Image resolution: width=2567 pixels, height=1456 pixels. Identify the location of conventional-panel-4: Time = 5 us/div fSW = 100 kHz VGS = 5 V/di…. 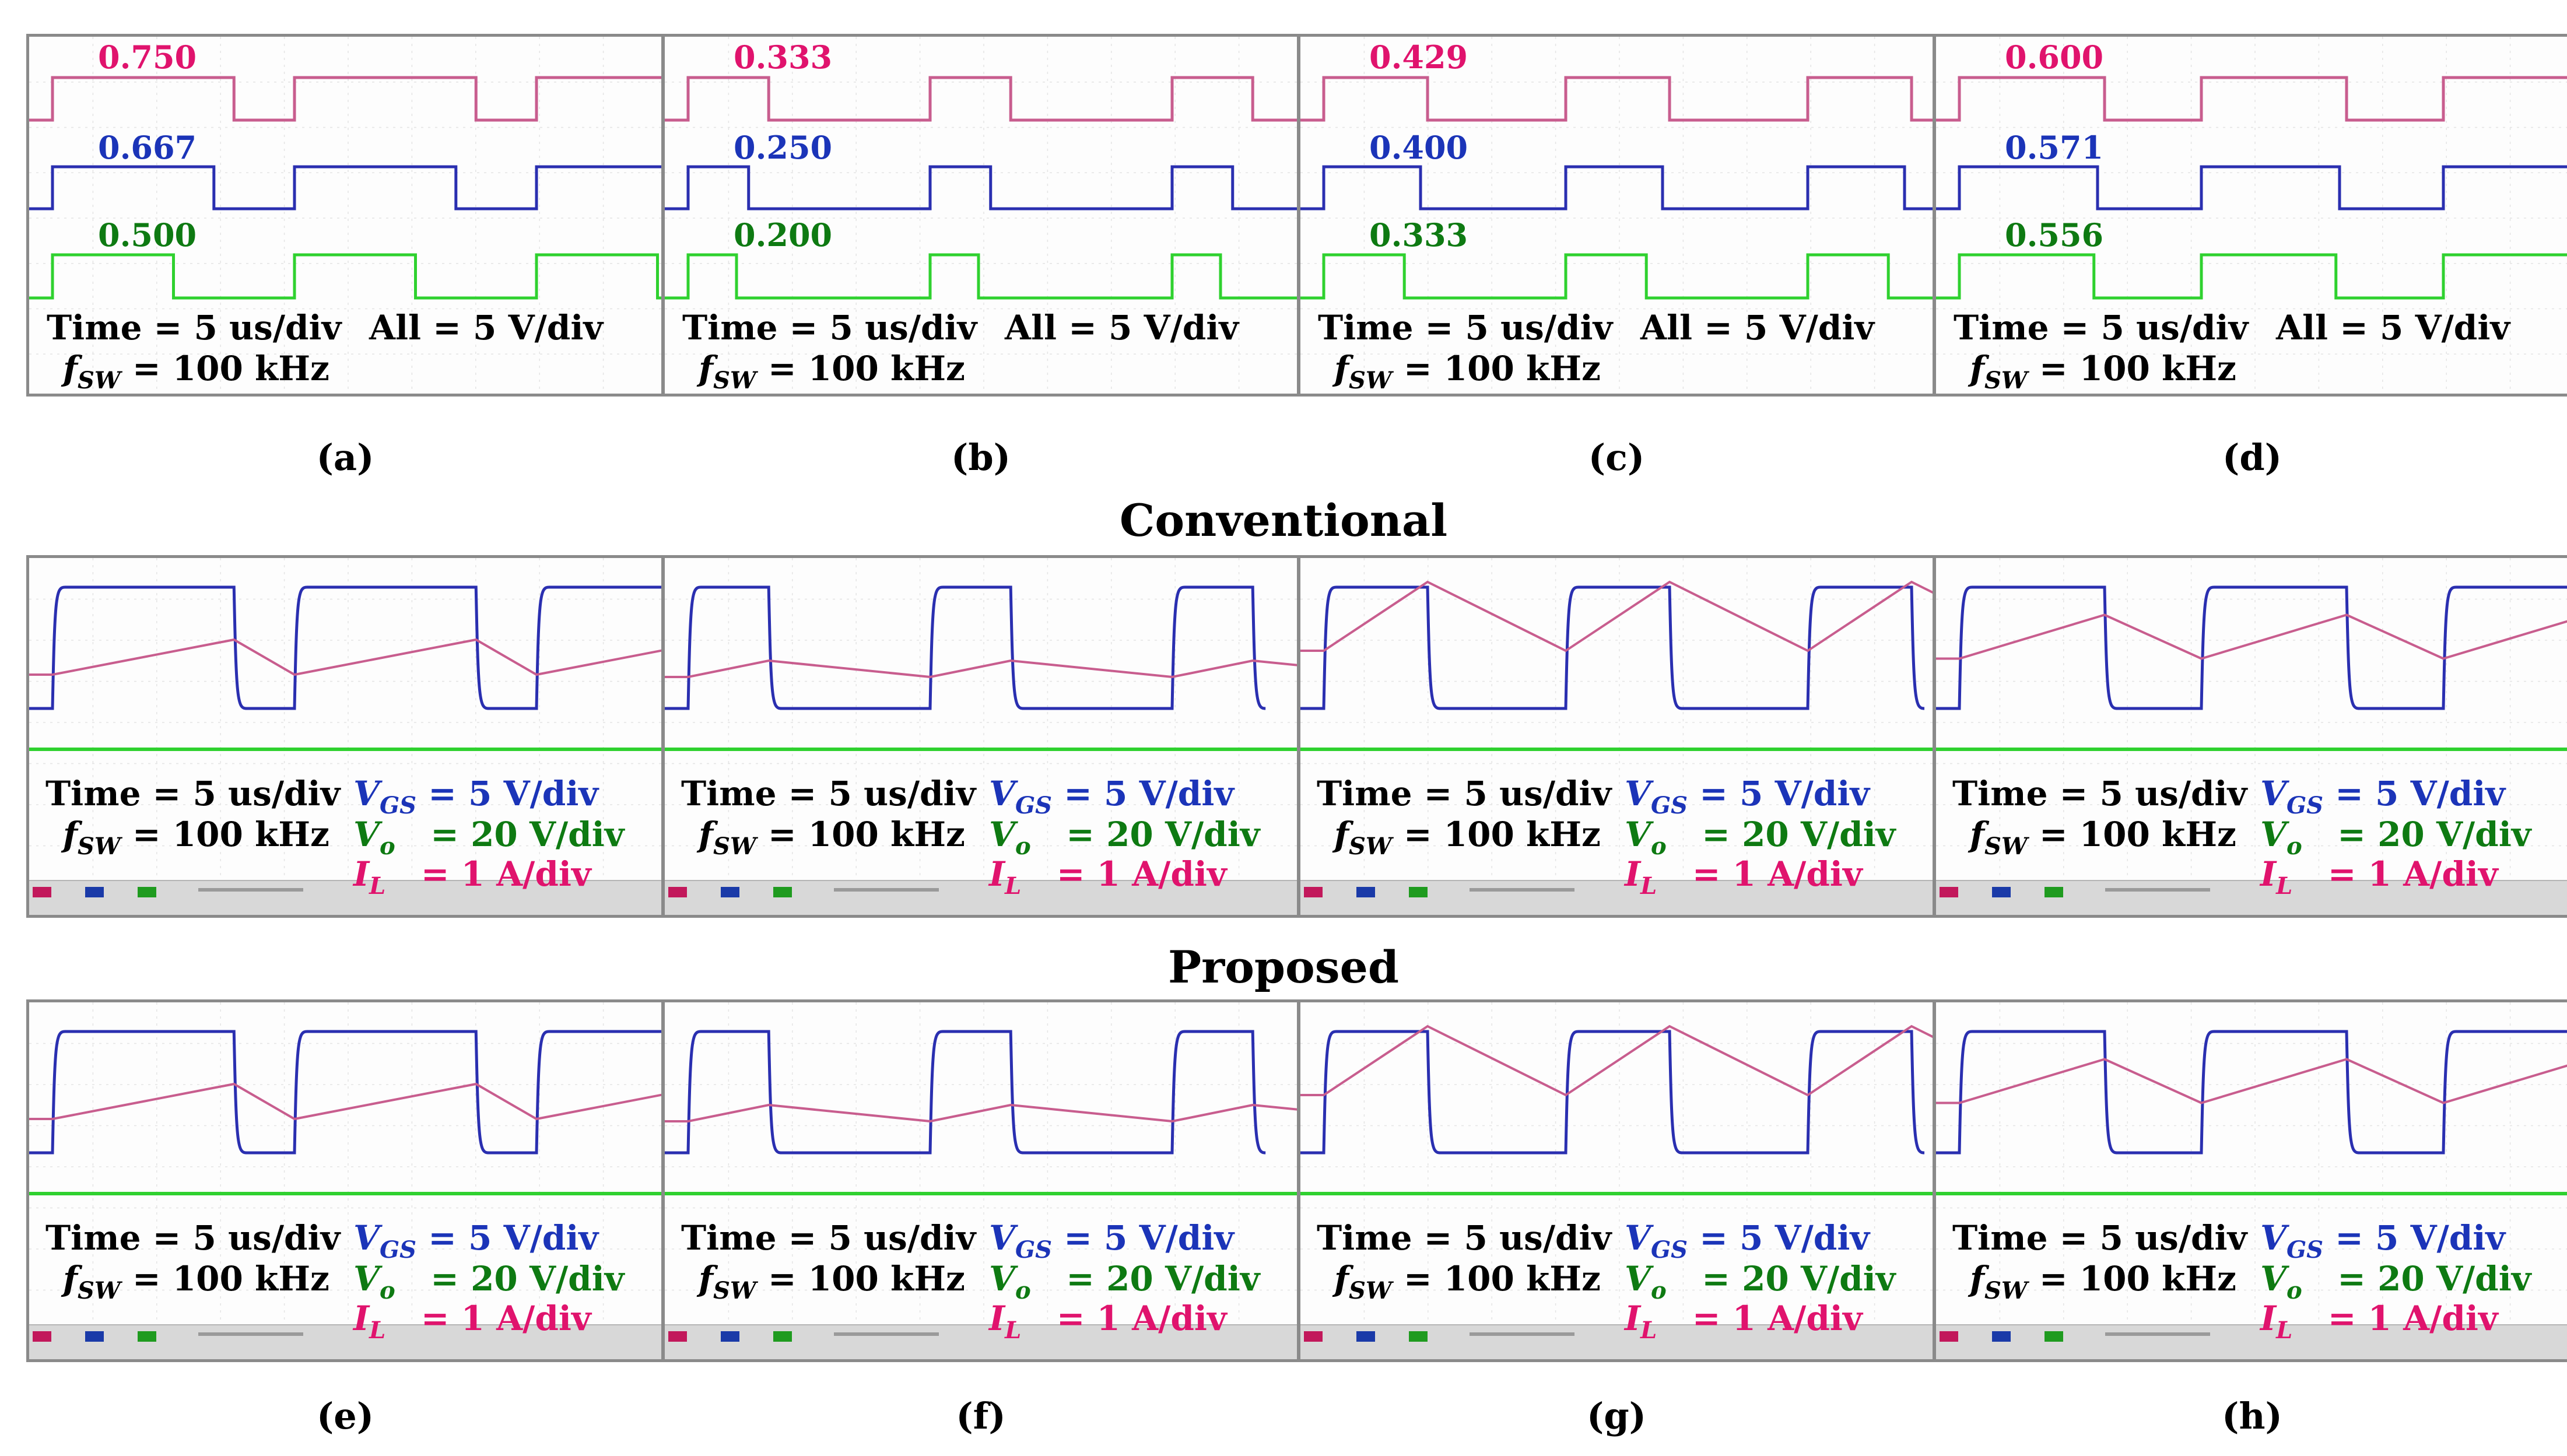
(2250, 736).